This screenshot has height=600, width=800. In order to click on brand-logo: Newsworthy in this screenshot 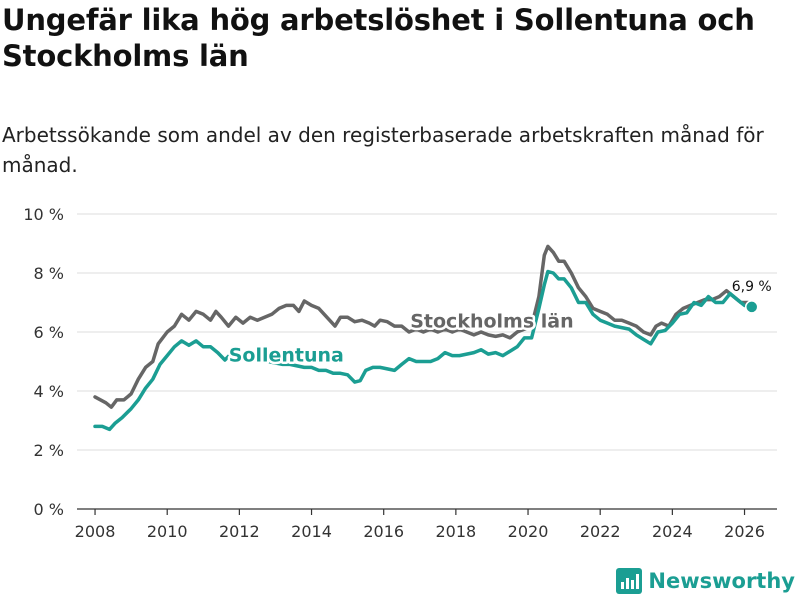, I will do `click(705, 581)`.